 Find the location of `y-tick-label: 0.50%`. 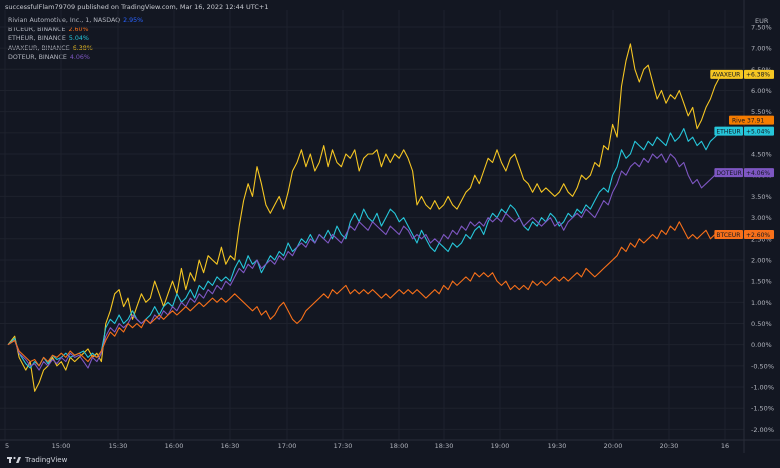

y-tick-label: 0.50% is located at coordinates (761, 324).